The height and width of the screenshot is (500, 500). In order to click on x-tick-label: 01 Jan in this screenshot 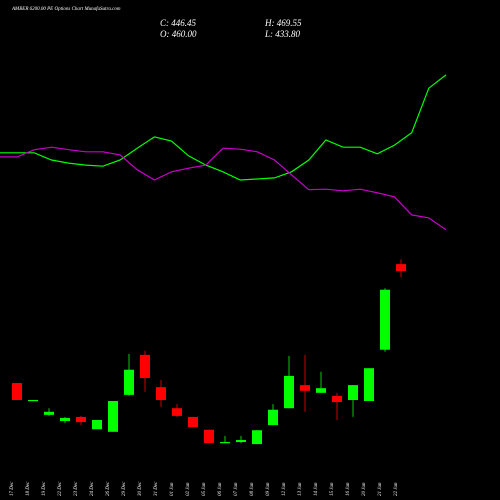, I will do `click(172, 489)`.